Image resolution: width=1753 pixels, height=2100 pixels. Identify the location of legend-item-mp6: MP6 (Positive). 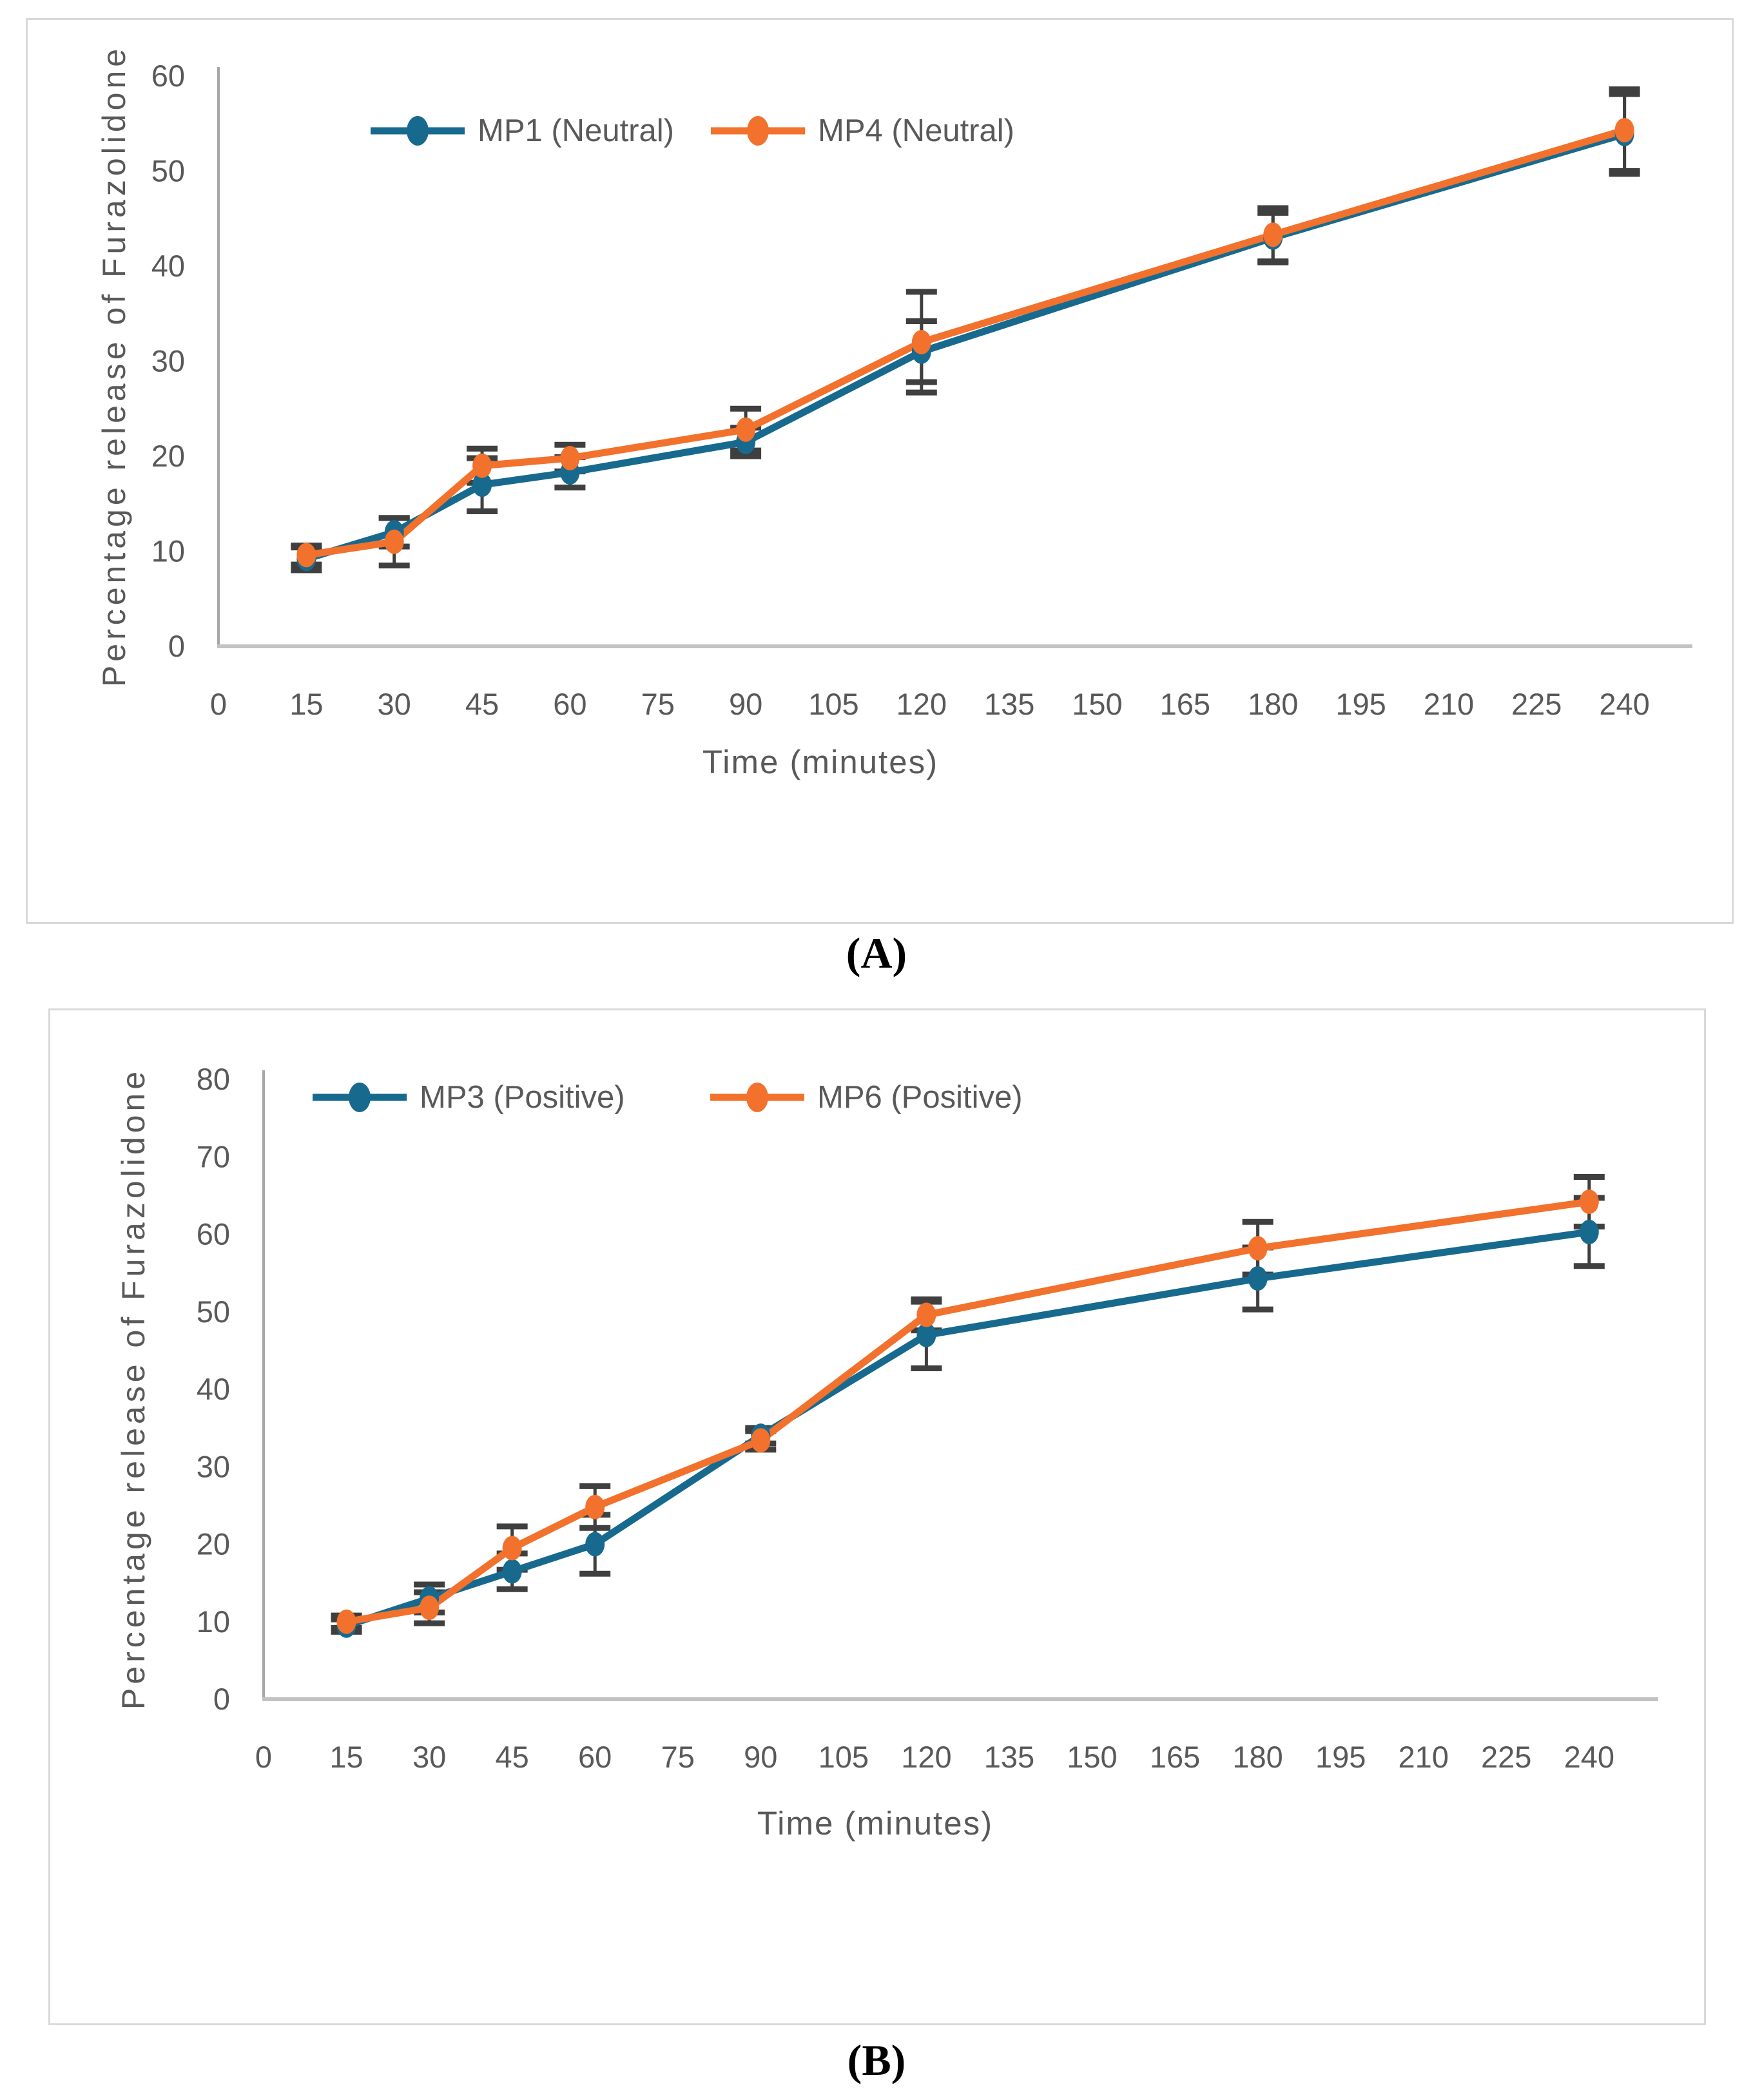
(866, 1097).